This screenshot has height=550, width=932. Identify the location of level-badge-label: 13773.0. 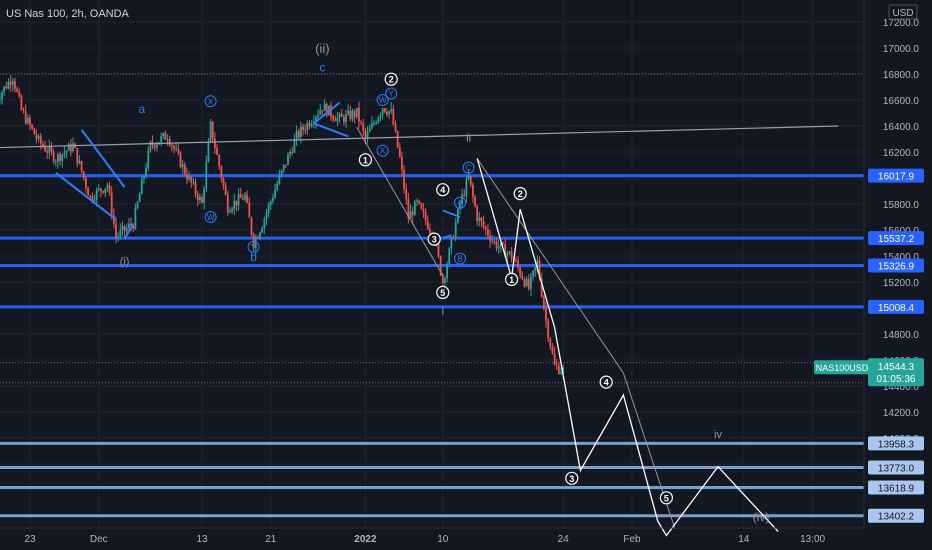
(896, 469).